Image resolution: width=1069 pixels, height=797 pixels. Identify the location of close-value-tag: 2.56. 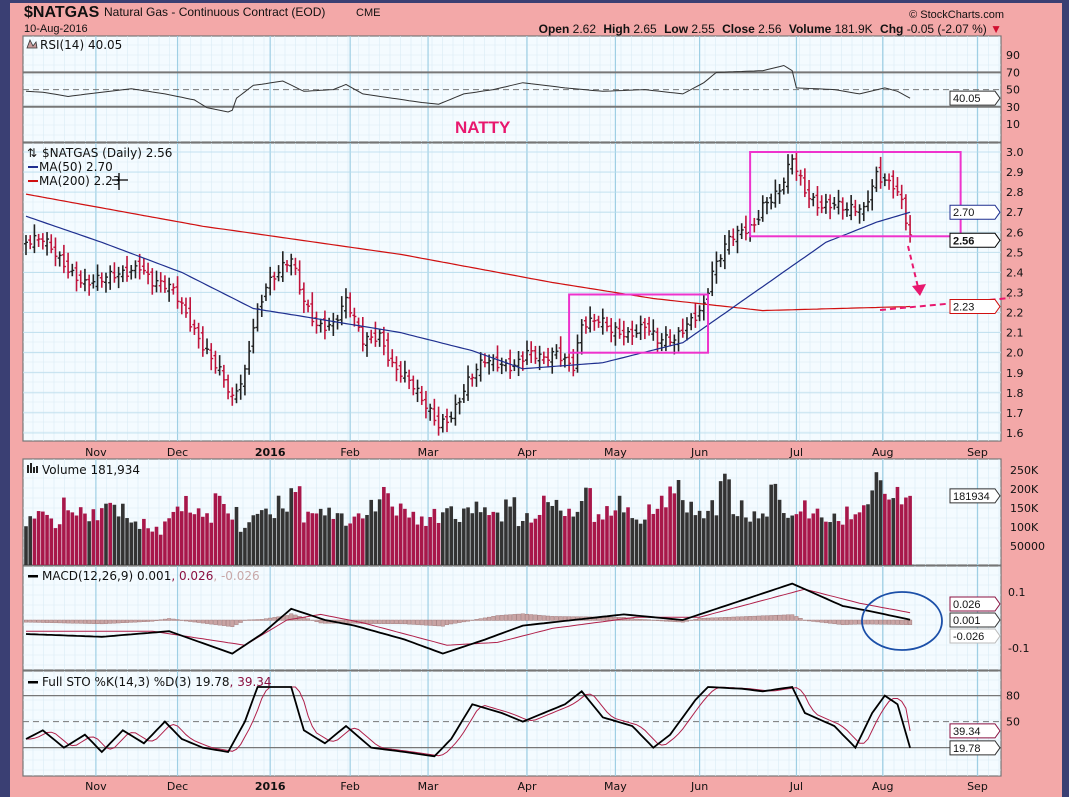
(975, 240).